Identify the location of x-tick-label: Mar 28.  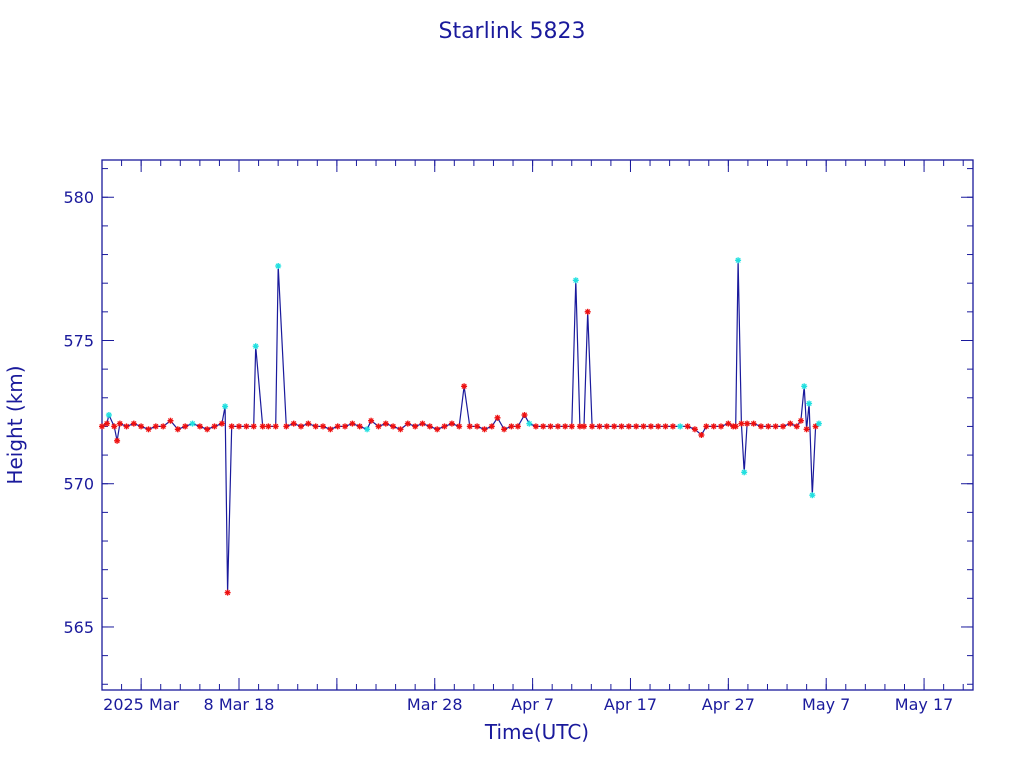
(435, 704).